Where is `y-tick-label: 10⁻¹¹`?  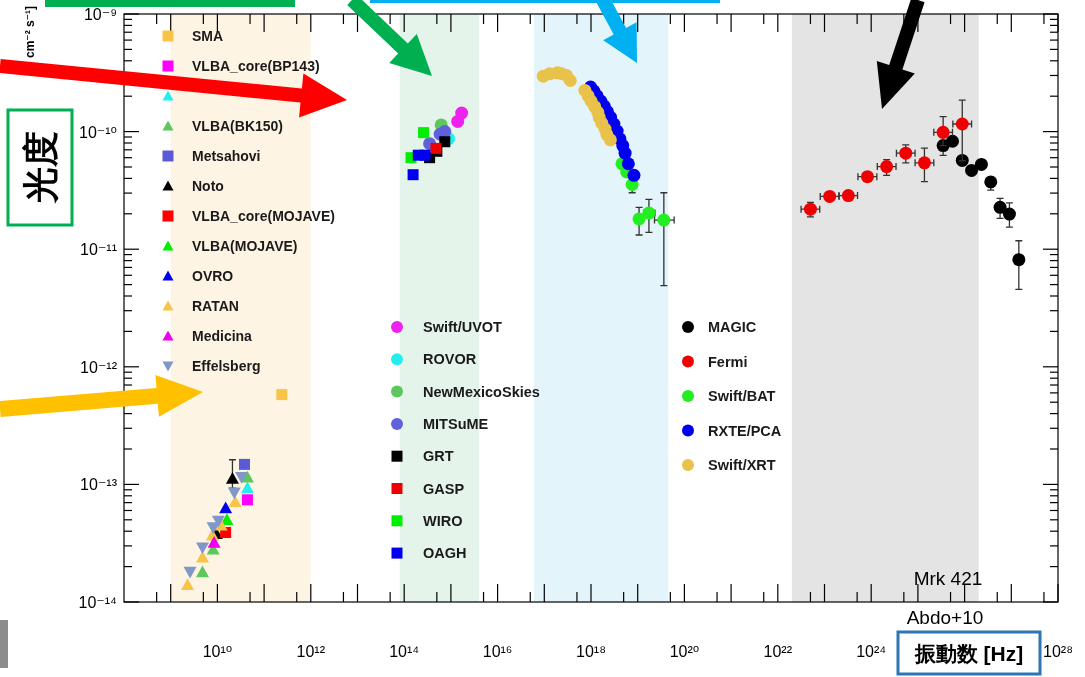 y-tick-label: 10⁻¹¹ is located at coordinates (98, 250).